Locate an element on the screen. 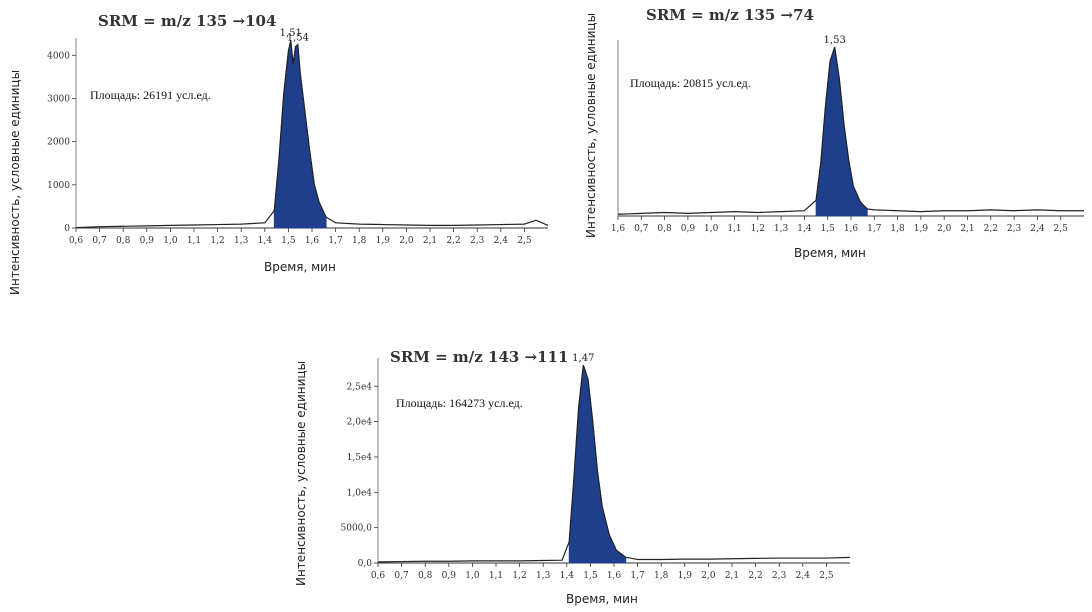 Image resolution: width=1092 pixels, height=612 pixels. y-tick-label: 2000 is located at coordinates (58, 143).